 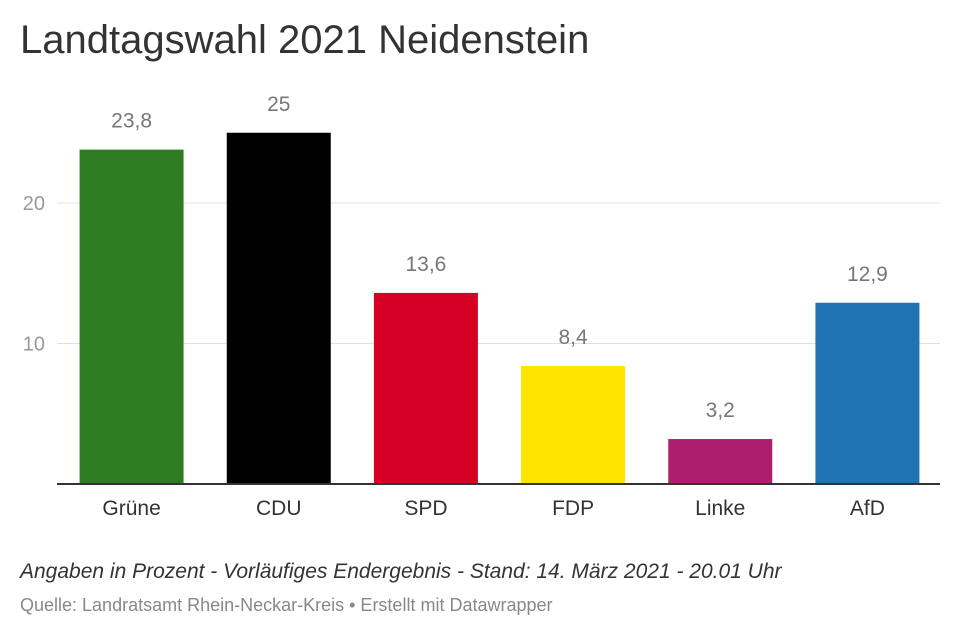 I want to click on bar-grüne, so click(x=131, y=317).